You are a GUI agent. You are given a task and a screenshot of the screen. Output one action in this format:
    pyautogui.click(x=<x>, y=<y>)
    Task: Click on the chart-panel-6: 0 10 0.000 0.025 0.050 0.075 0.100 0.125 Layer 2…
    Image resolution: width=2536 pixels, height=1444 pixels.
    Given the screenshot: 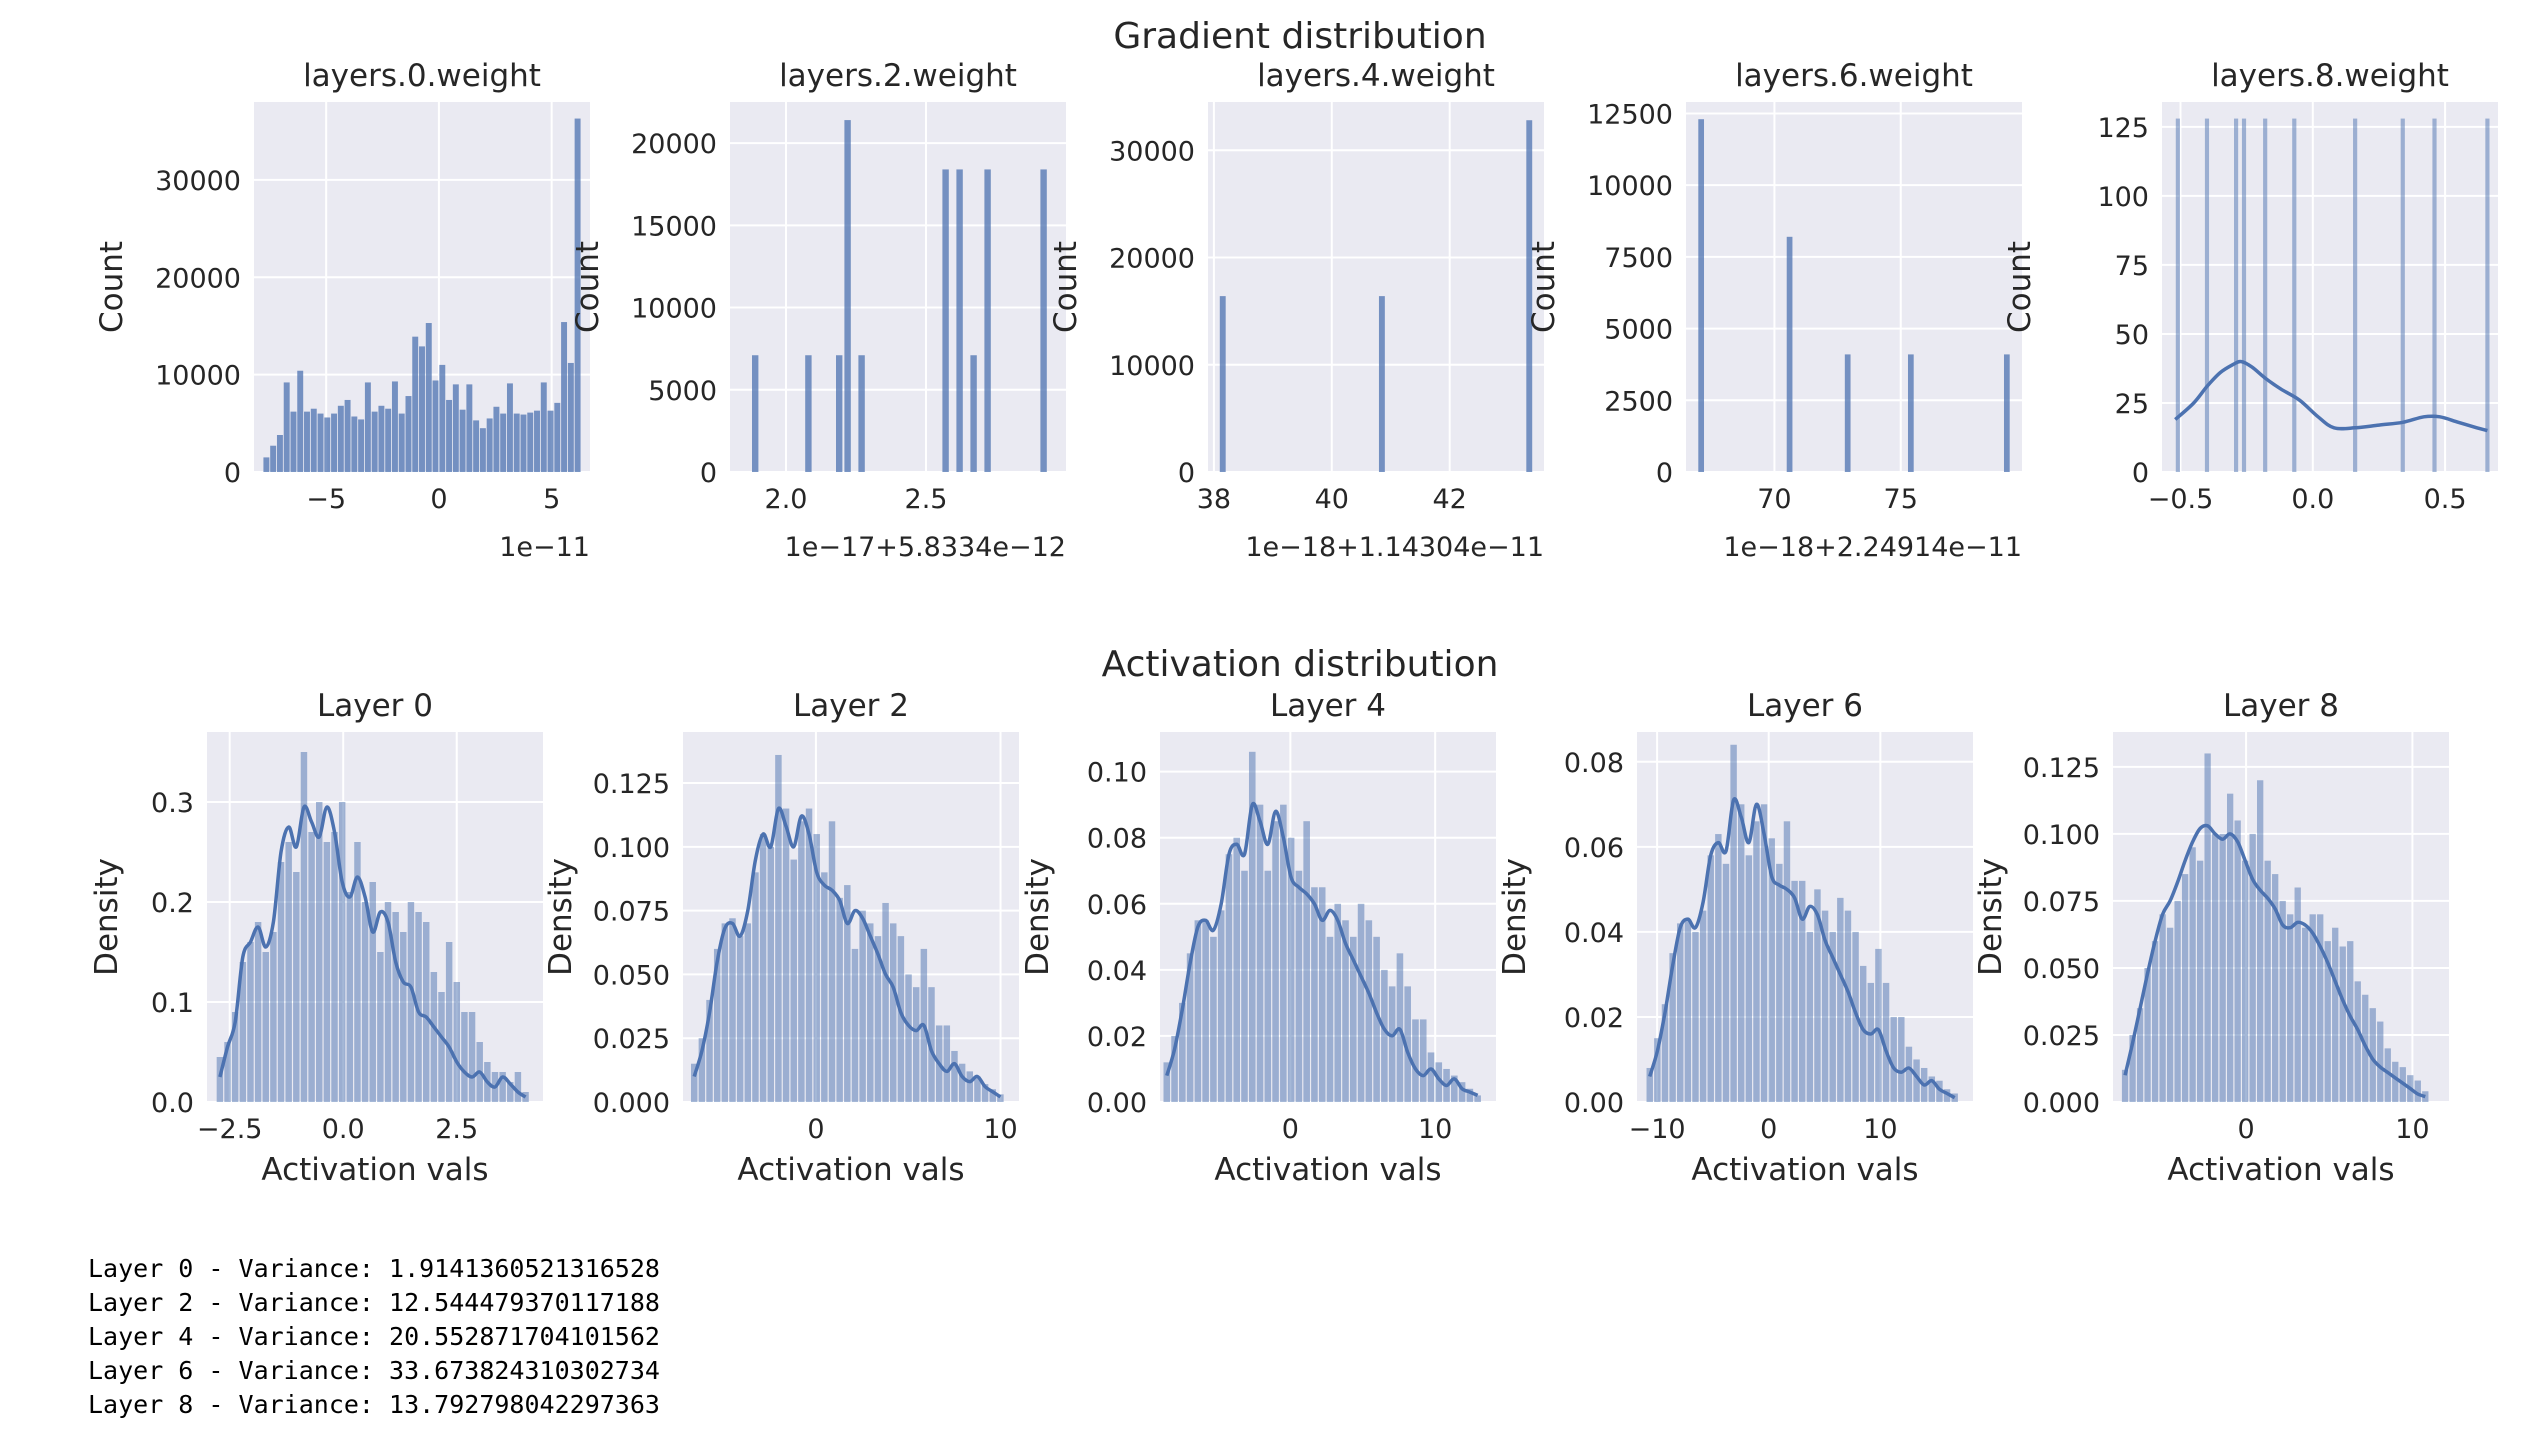 What is the action you would take?
    pyautogui.click(x=781, y=938)
    